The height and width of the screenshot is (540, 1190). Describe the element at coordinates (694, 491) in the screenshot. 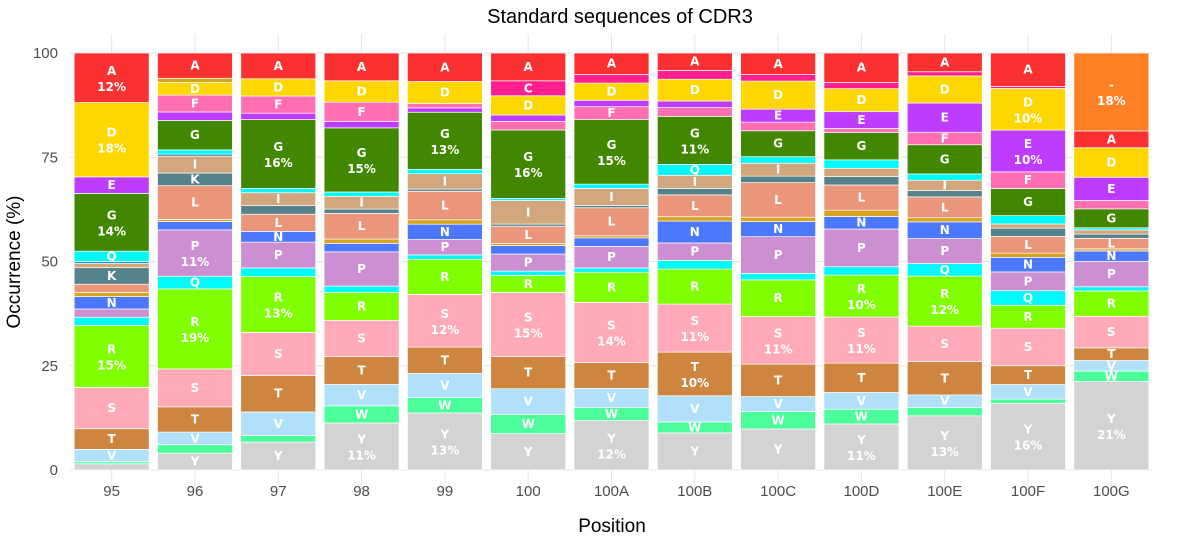

I see `x-tick-label: 100B` at that location.